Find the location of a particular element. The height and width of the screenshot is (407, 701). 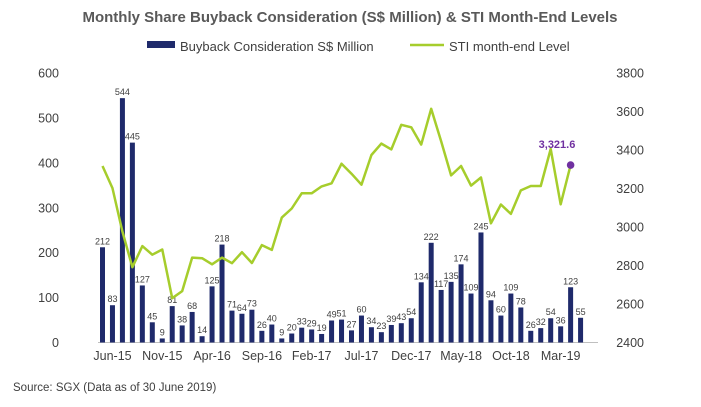

bar-data-label: 55 is located at coordinates (581, 312).